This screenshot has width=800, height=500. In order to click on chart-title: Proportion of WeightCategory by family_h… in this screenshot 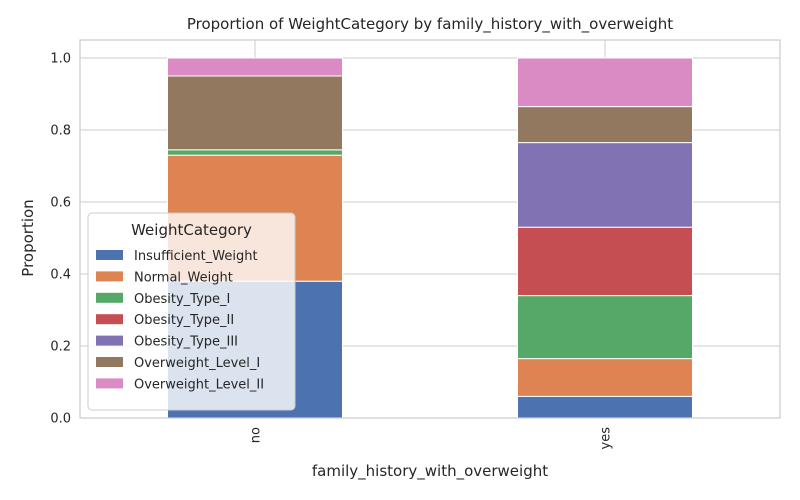, I will do `click(430, 24)`.